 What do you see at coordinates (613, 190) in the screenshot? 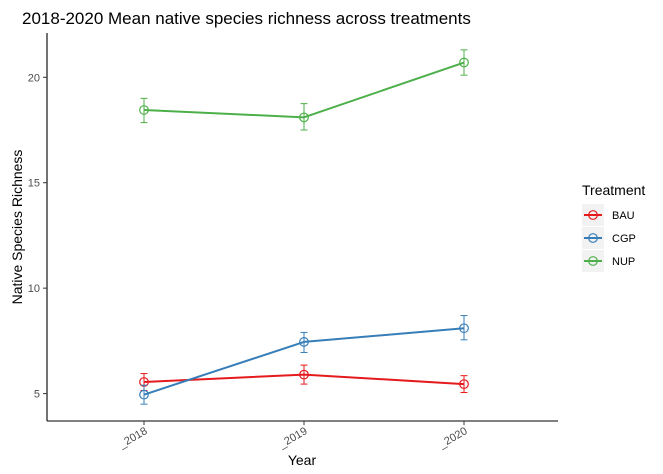
I see `legend-title: Treatment` at bounding box center [613, 190].